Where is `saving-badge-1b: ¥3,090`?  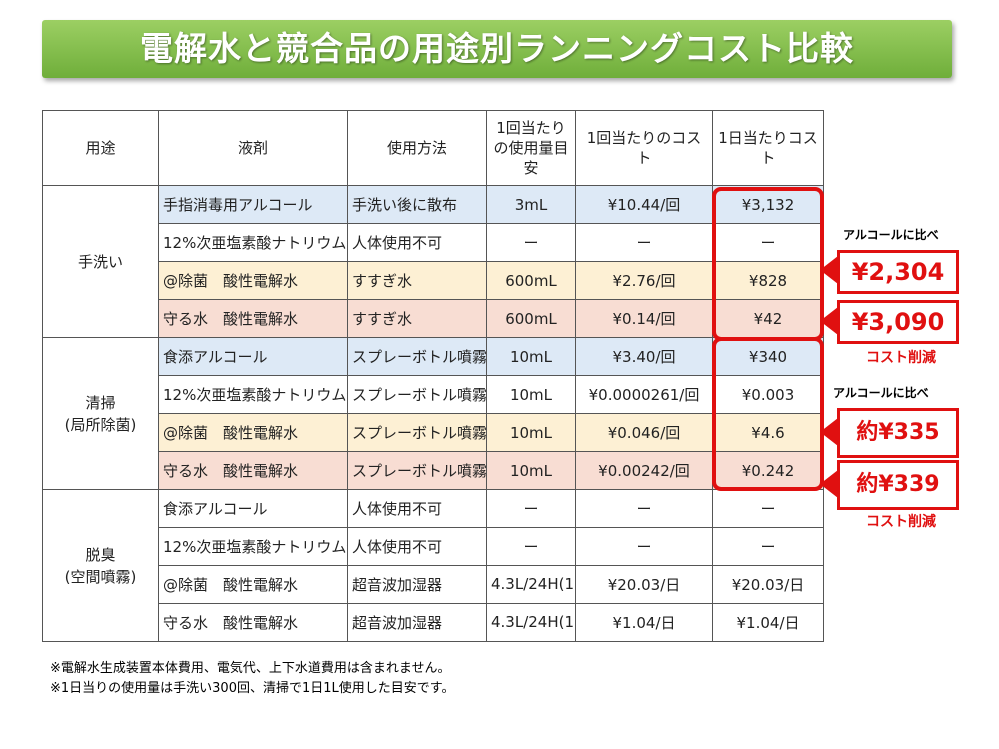 saving-badge-1b: ¥3,090 is located at coordinates (898, 322).